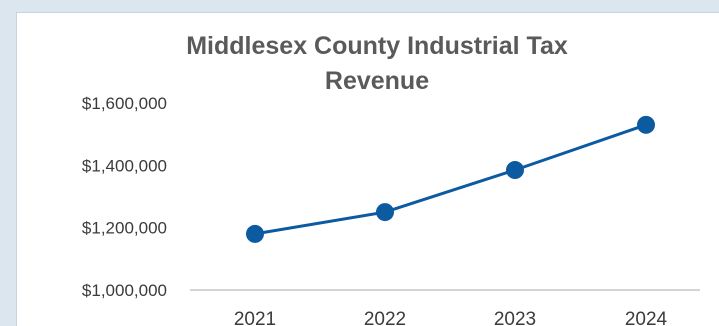 The height and width of the screenshot is (326, 719). Describe the element at coordinates (377, 46) in the screenshot. I see `chart-title-line-1: Middlesex County Industrial Tax` at that location.